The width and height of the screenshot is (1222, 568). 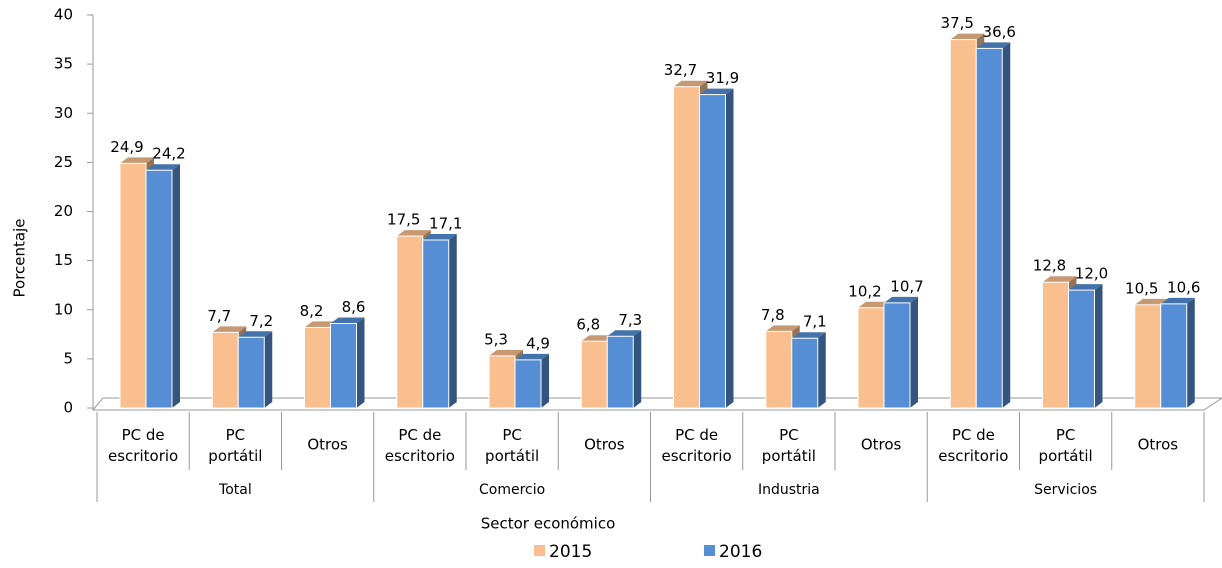 What do you see at coordinates (773, 315) in the screenshot?
I see `data-label: 7,8` at bounding box center [773, 315].